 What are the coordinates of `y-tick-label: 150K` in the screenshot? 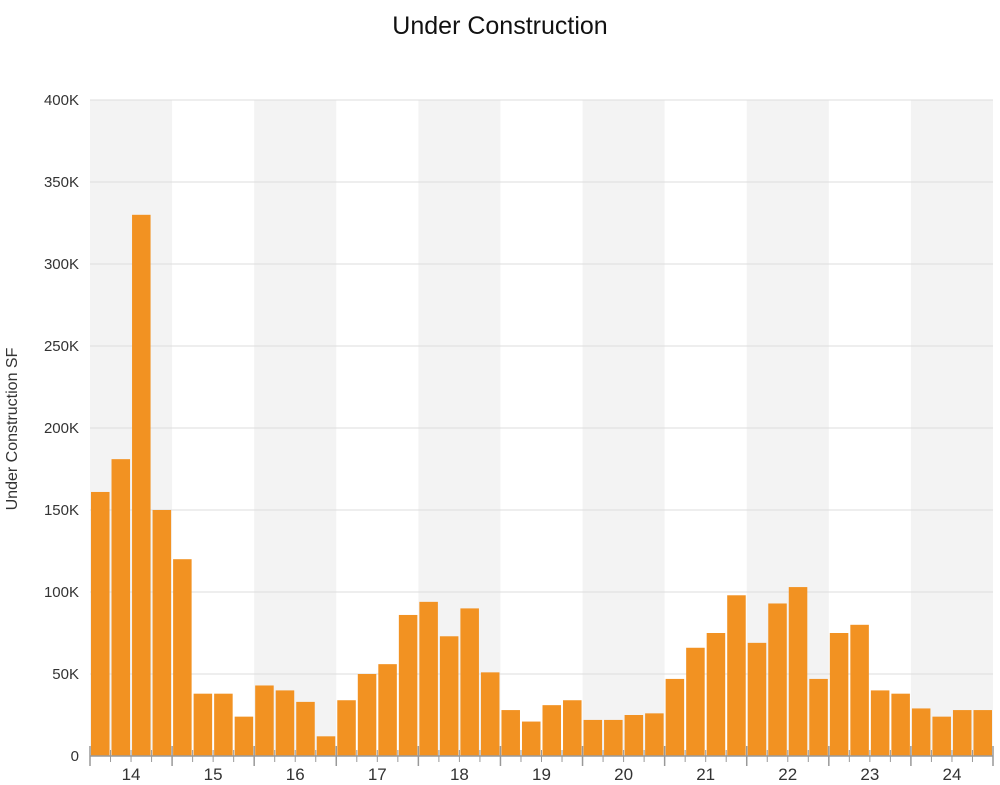 It's located at (61, 510).